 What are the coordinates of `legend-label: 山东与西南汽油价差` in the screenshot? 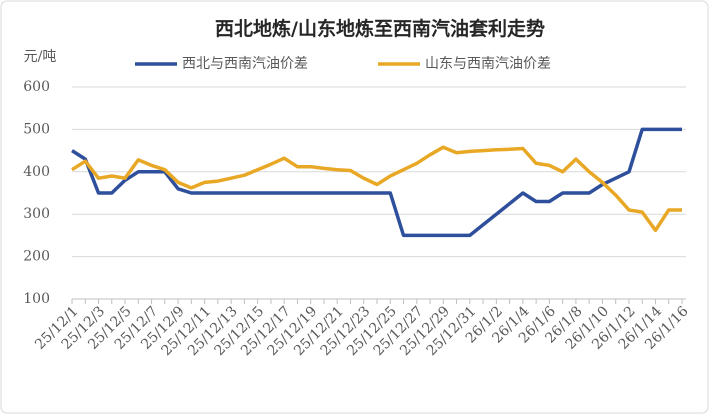 It's located at (488, 64).